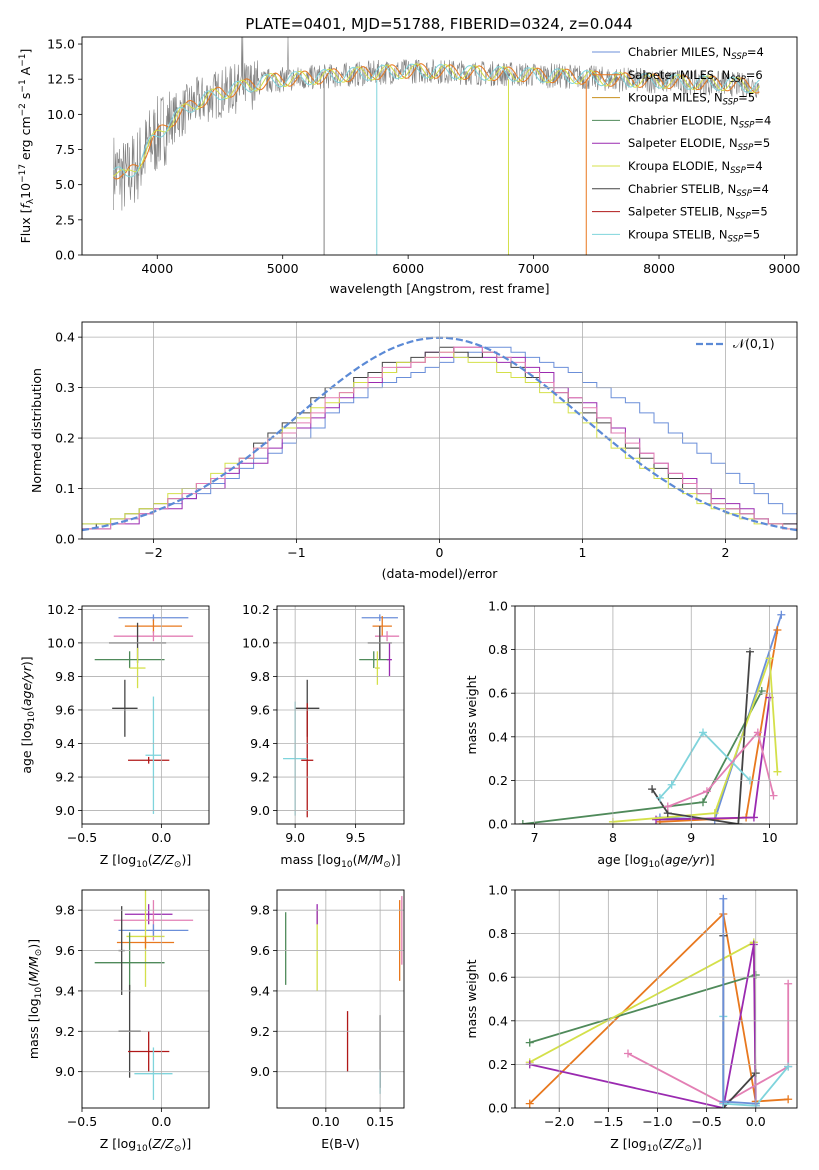  I want to click on model-kroupa_stelib, so click(436, 120).